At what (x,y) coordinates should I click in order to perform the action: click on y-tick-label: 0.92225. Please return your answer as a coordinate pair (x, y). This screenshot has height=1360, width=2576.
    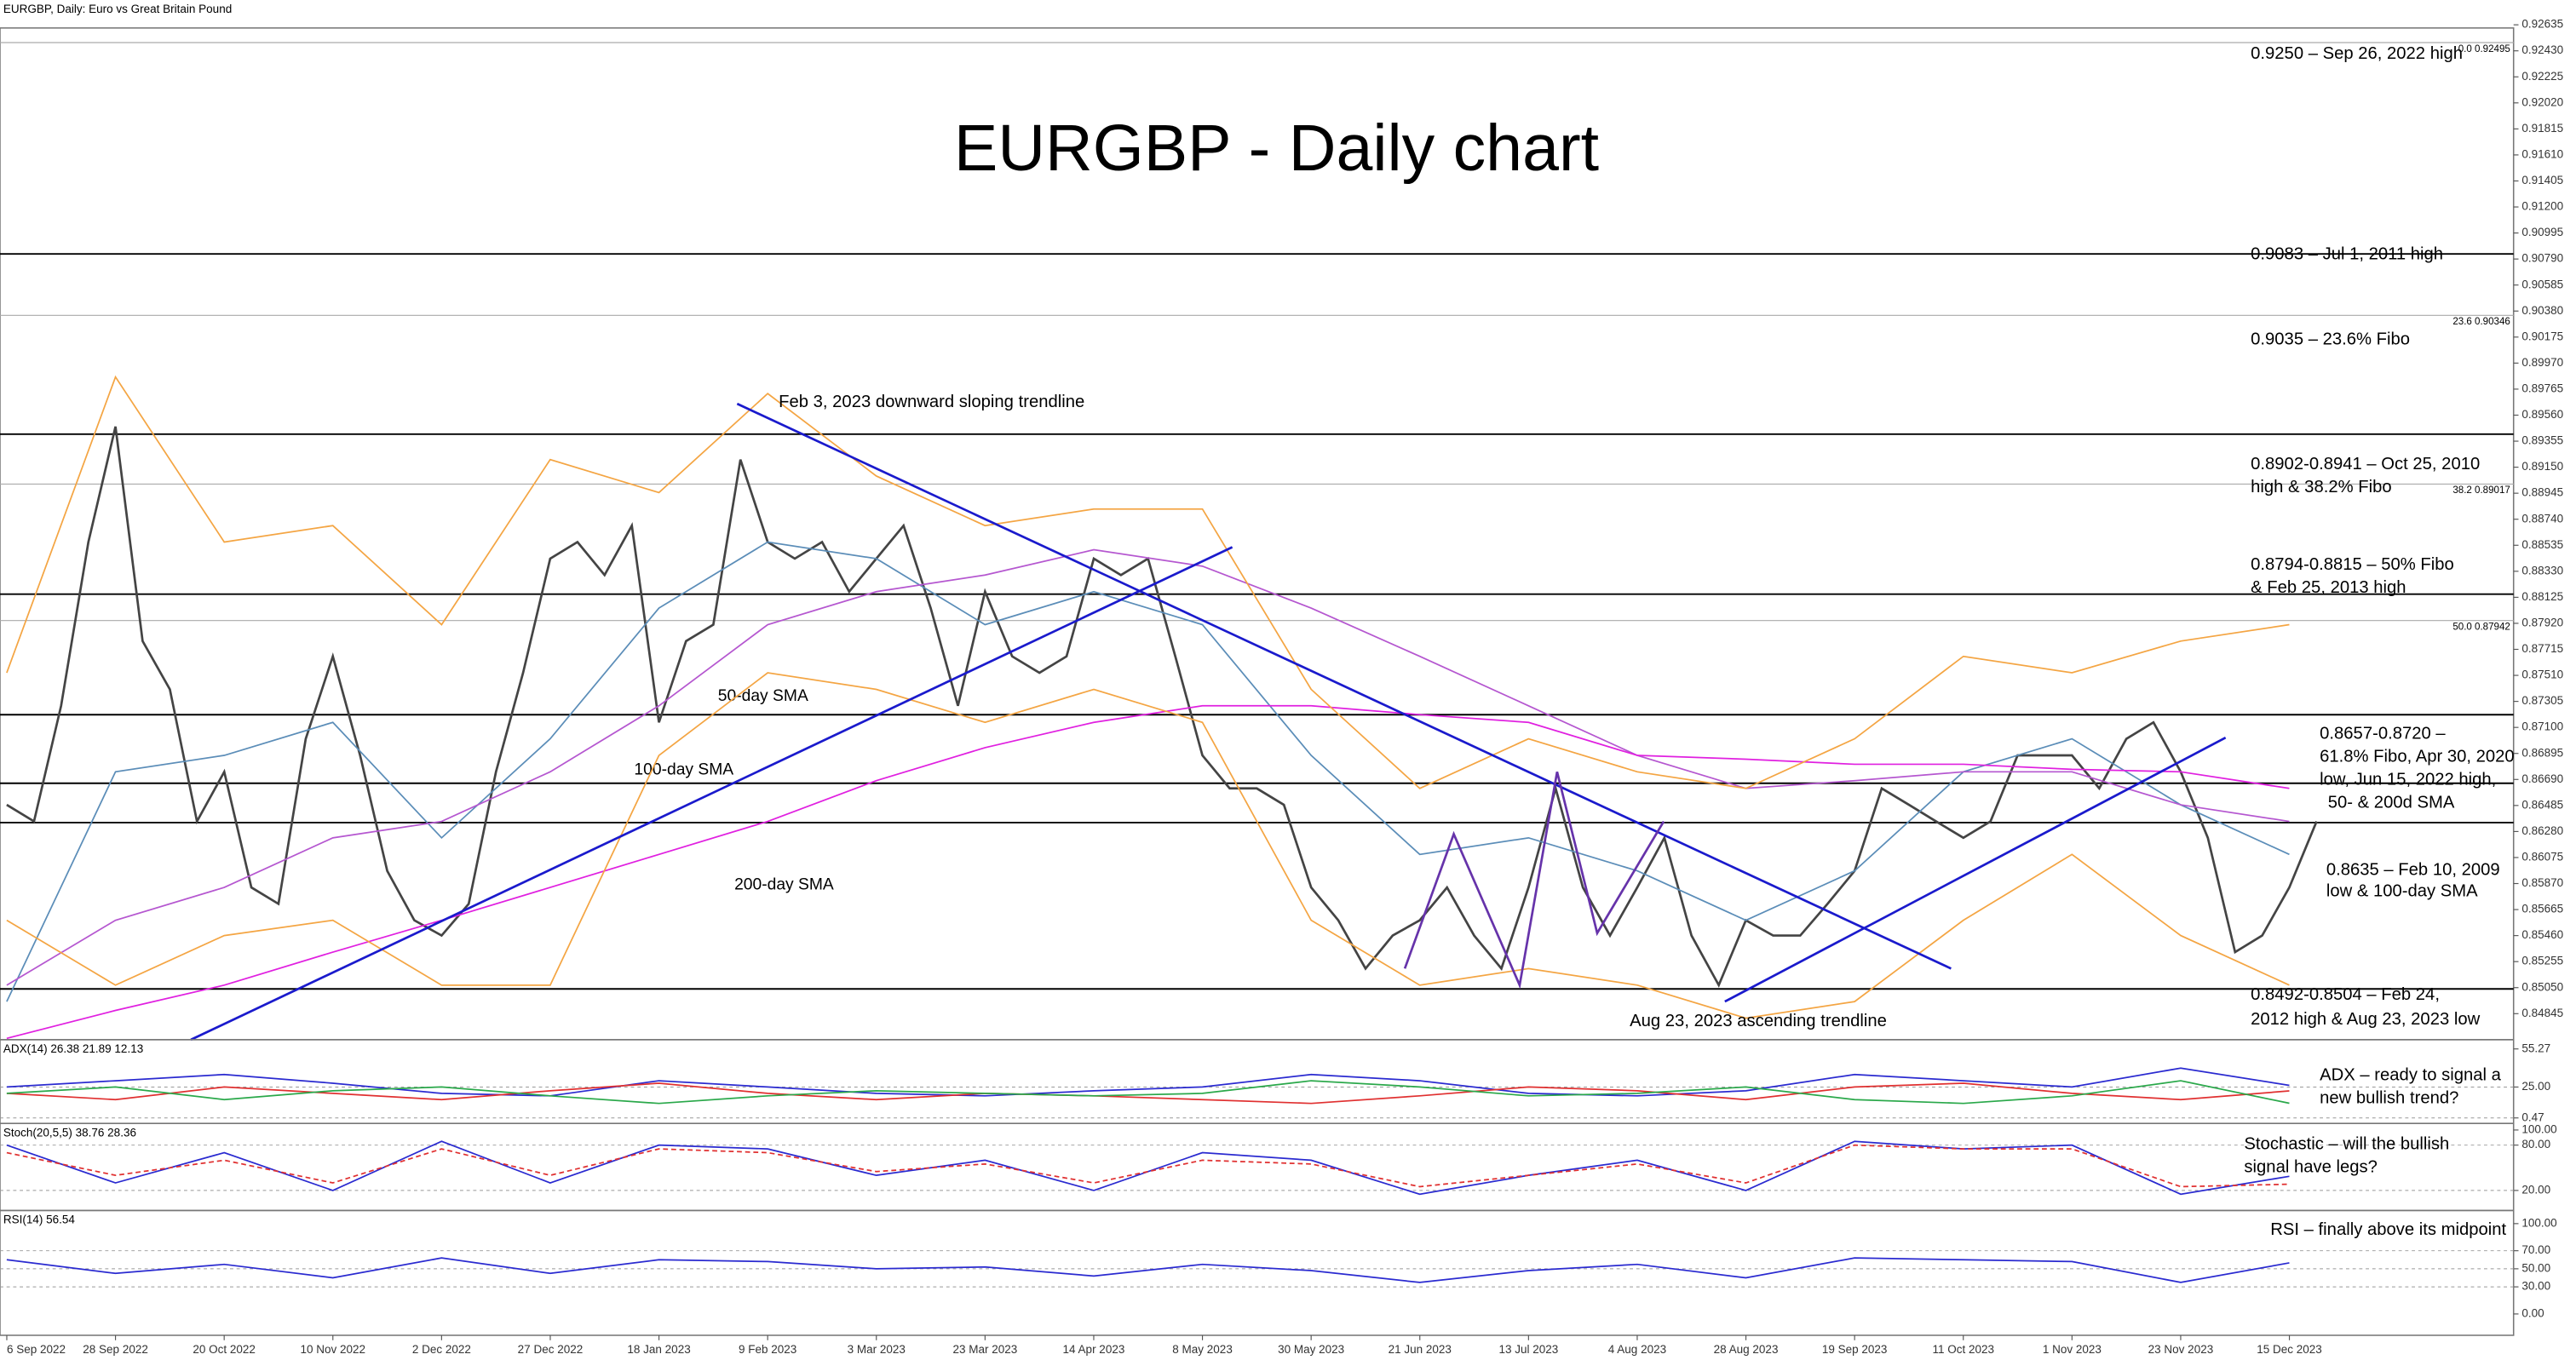
    Looking at the image, I should click on (2542, 76).